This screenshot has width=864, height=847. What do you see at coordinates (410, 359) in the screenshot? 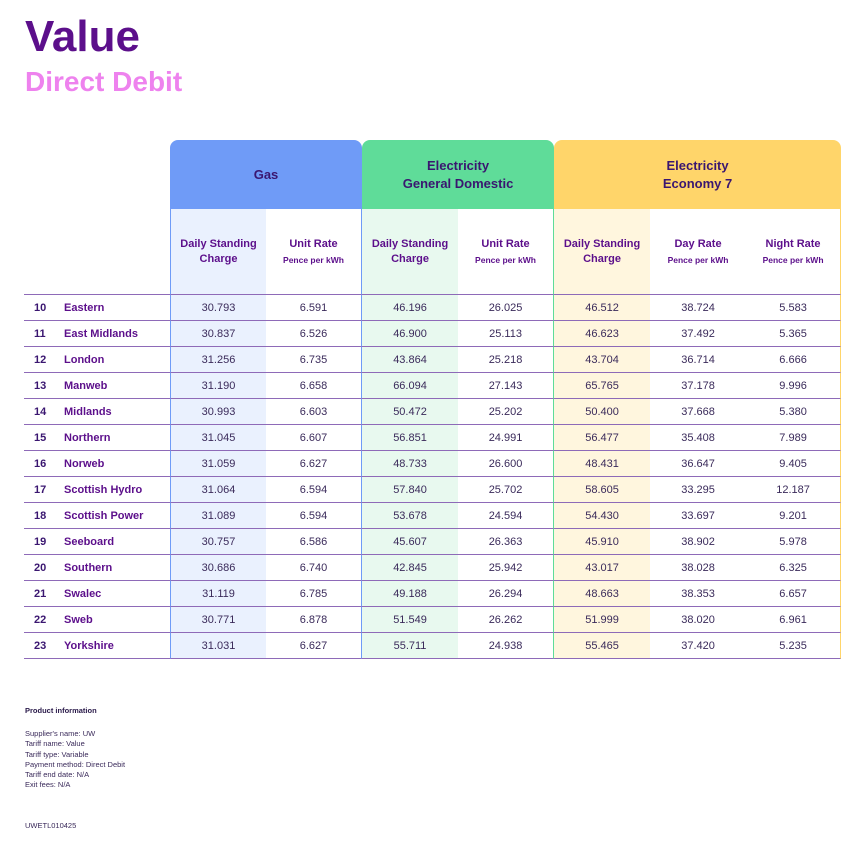
I see `elec-standing-charge: 43.864` at bounding box center [410, 359].